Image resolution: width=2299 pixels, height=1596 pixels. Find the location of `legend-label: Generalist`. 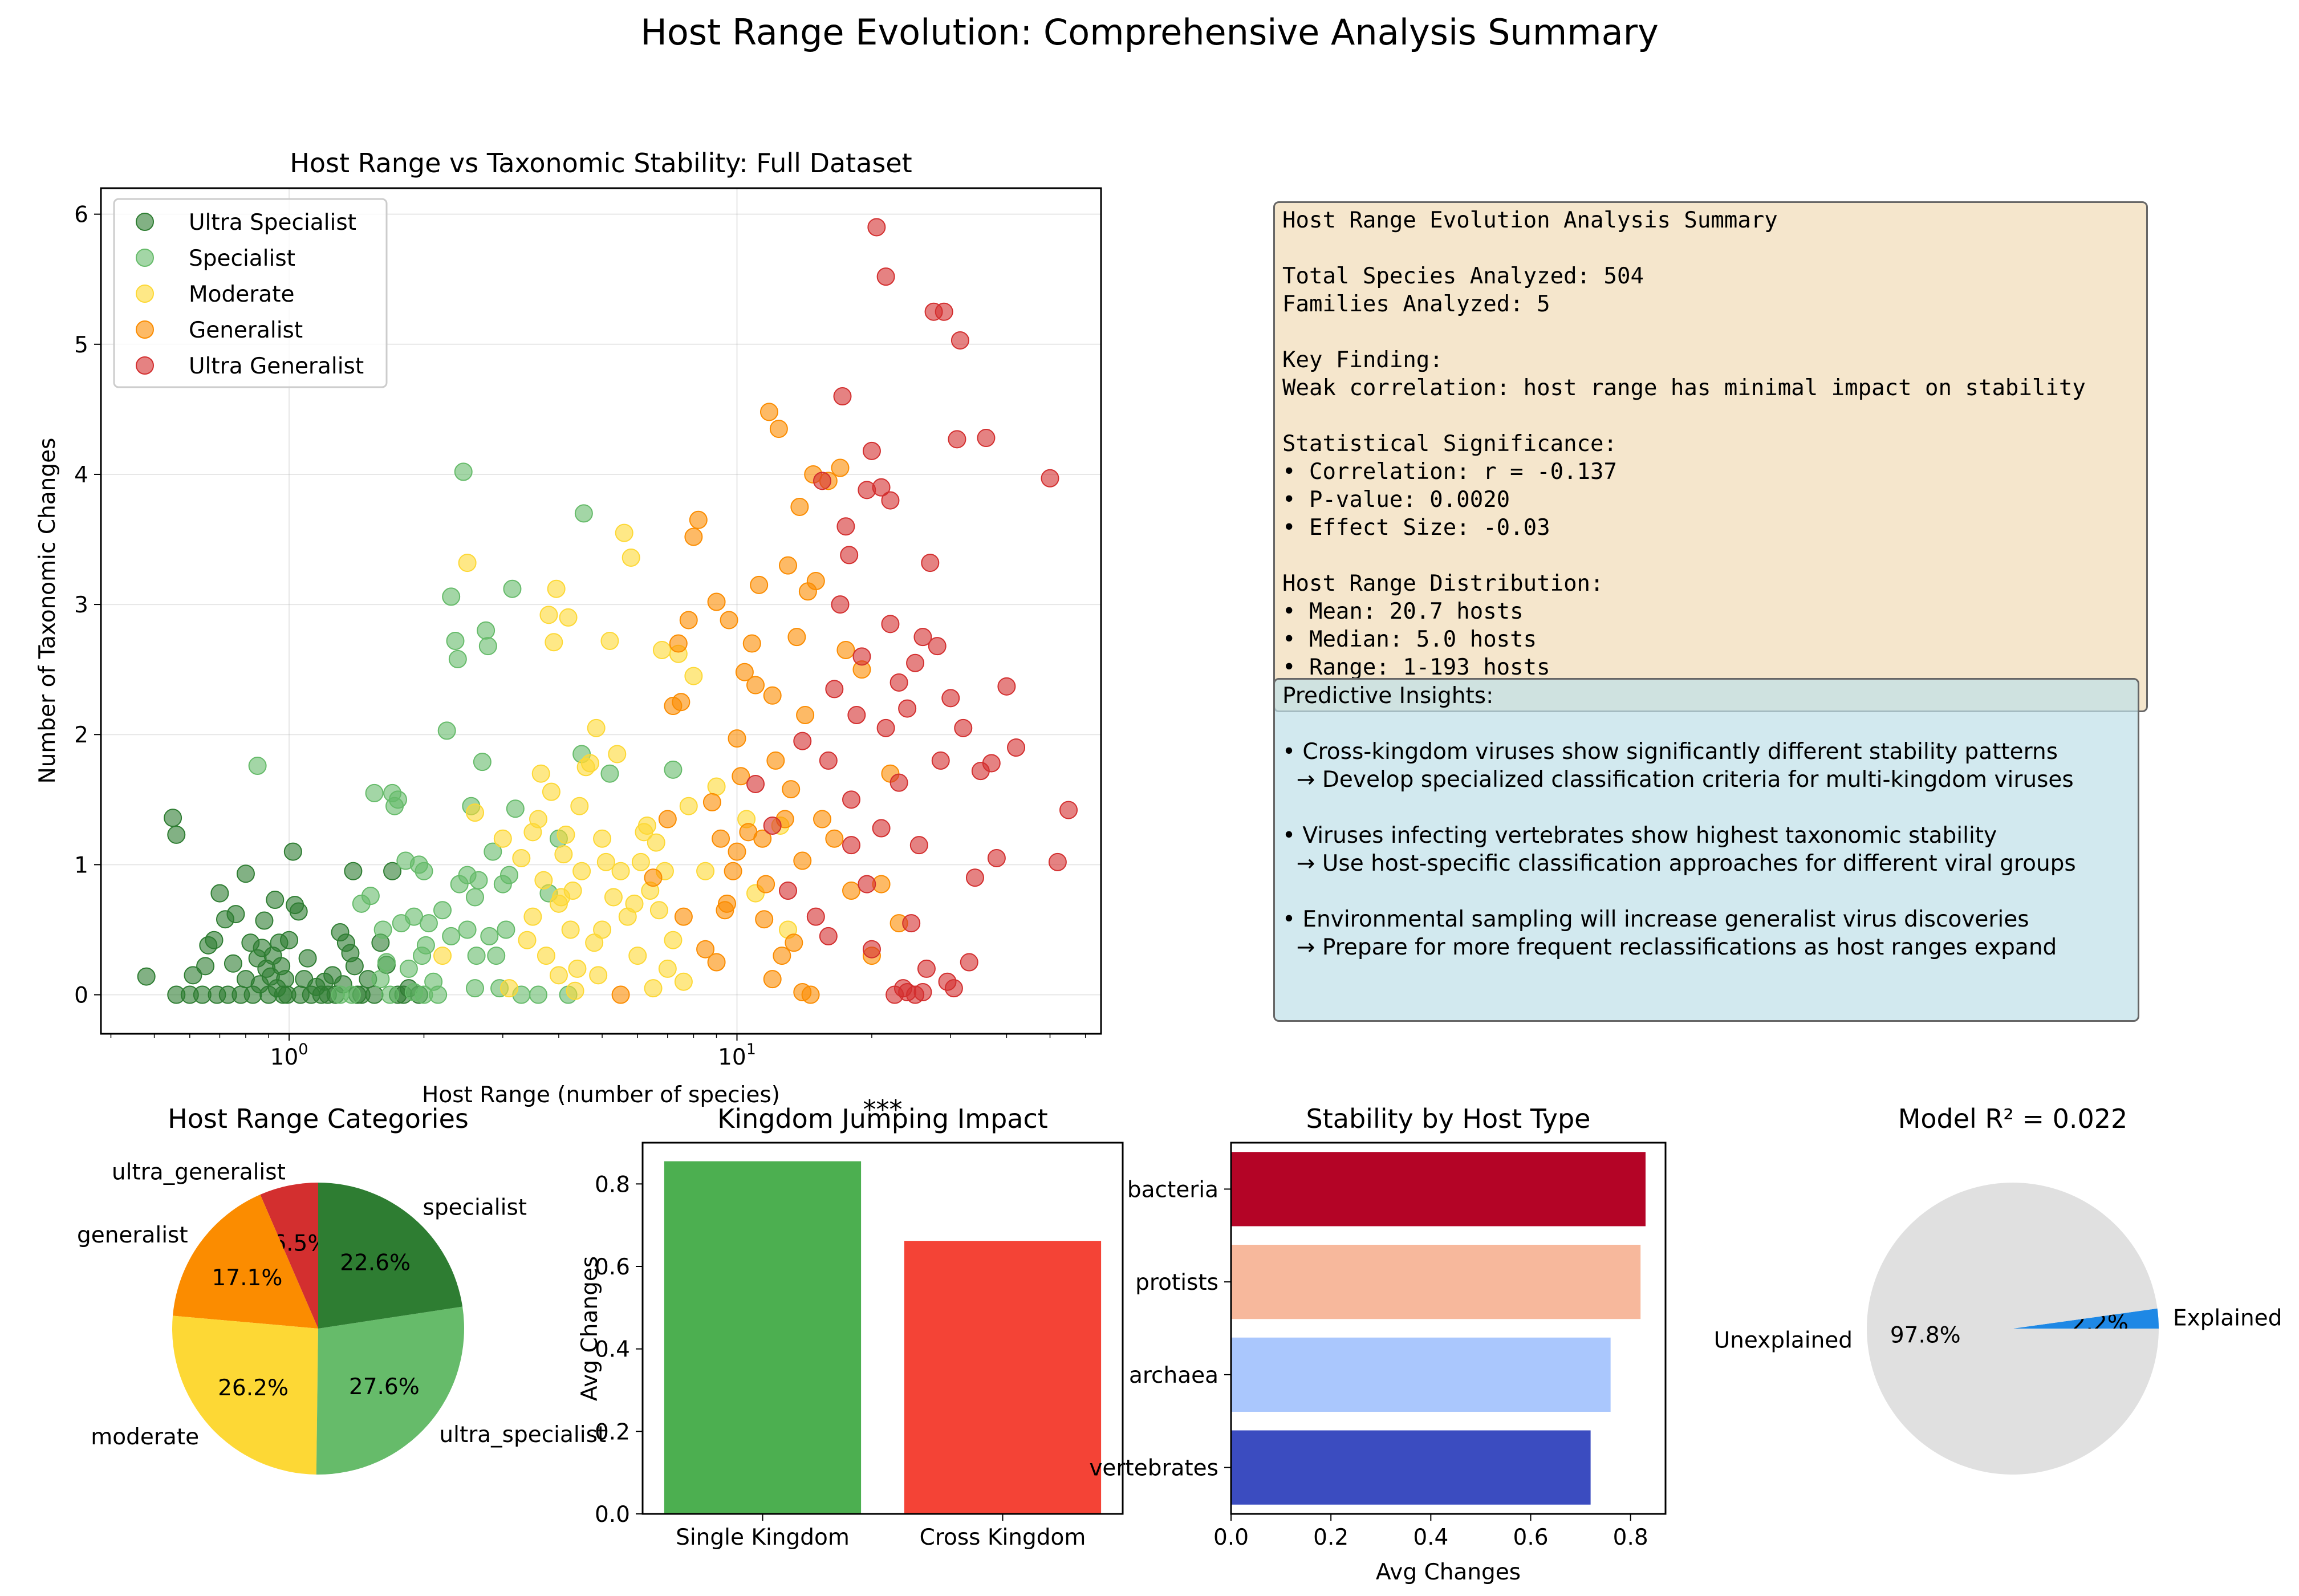

legend-label: Generalist is located at coordinates (246, 330).